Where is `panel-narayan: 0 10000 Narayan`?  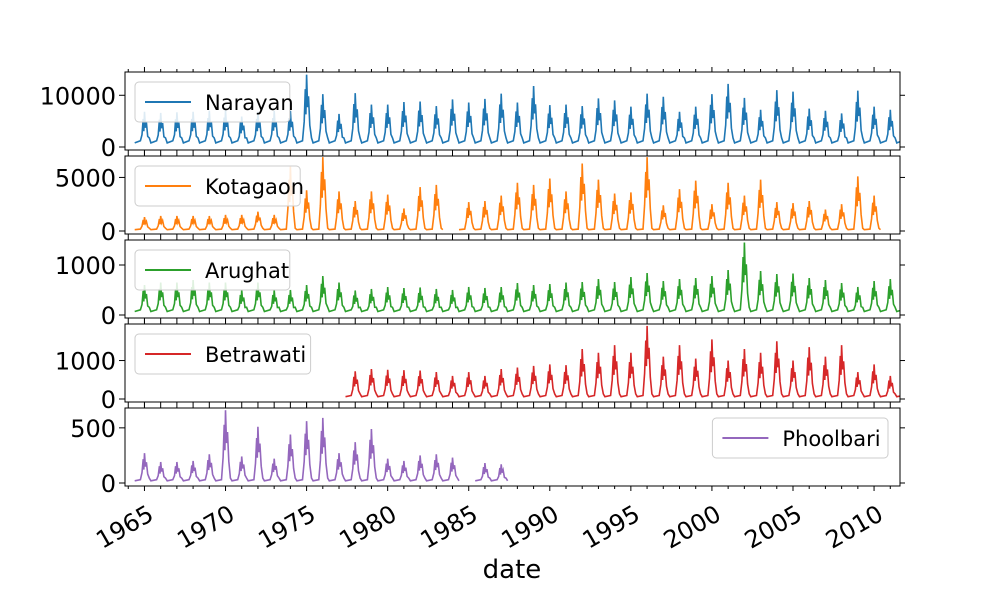 panel-narayan: 0 10000 Narayan is located at coordinates (472, 114).